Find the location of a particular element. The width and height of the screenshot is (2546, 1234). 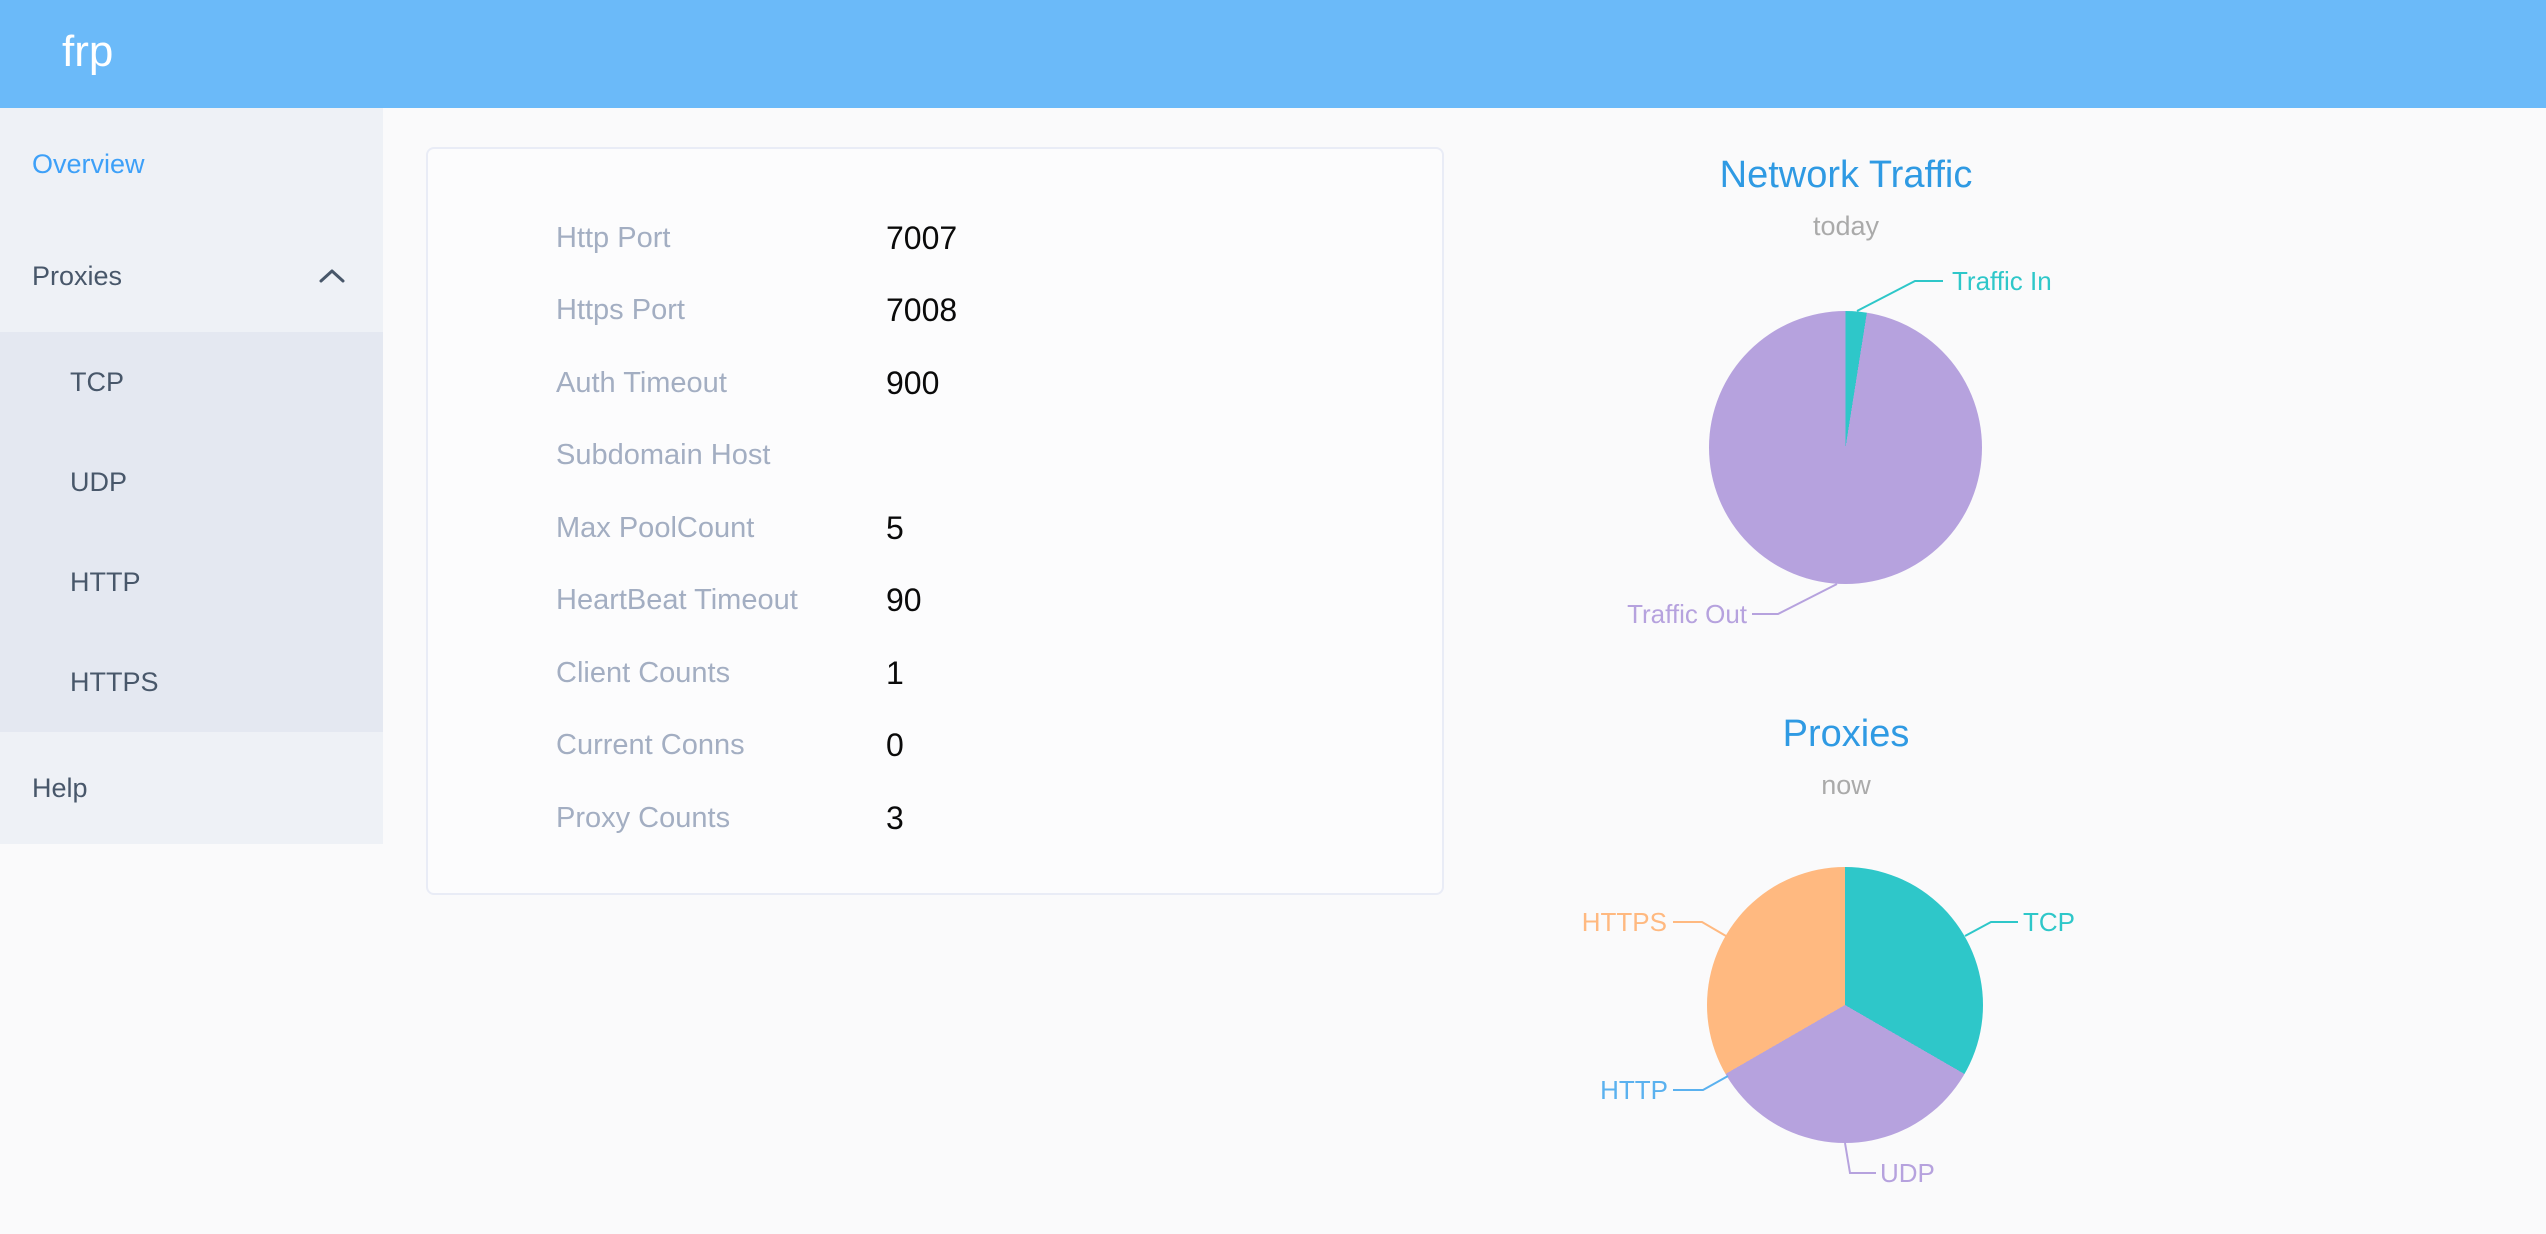

config-label: Https Port is located at coordinates (620, 310).